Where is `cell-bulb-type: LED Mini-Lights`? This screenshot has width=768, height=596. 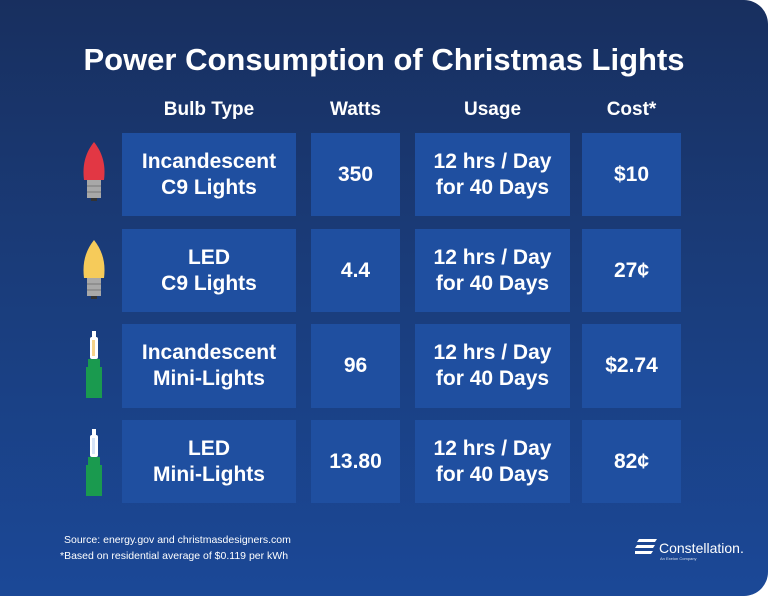
cell-bulb-type: LED Mini-Lights is located at coordinates (209, 461).